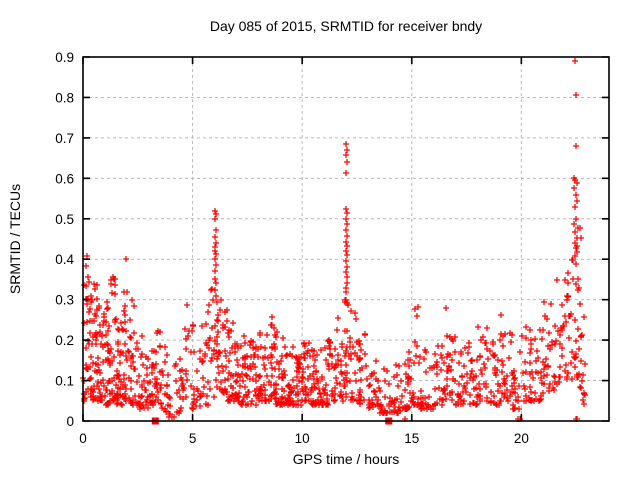 The image size is (640, 480). I want to click on y-axis-label: SRMTID / TECUs, so click(15, 239).